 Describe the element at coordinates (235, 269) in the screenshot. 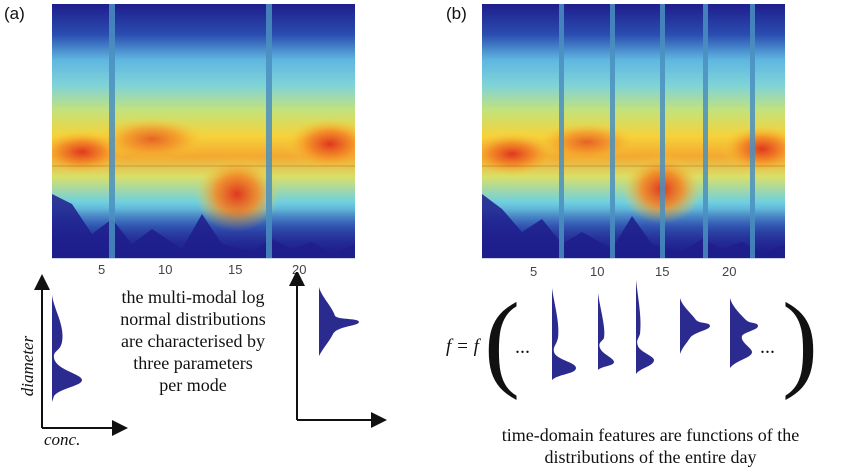

I see `panel-a-tick-15: 15` at that location.